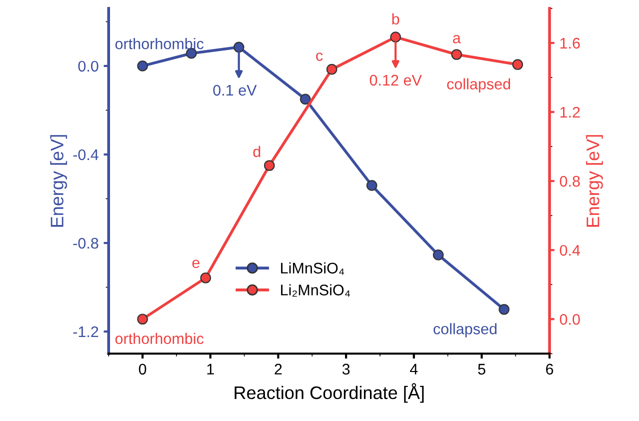 The width and height of the screenshot is (639, 421). I want to click on y2-tick-label: 0.4, so click(570, 250).